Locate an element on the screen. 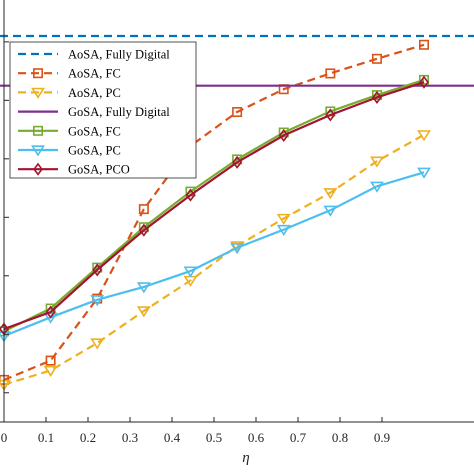 The width and height of the screenshot is (474, 474). x-tick-label: 0.7 is located at coordinates (298, 437).